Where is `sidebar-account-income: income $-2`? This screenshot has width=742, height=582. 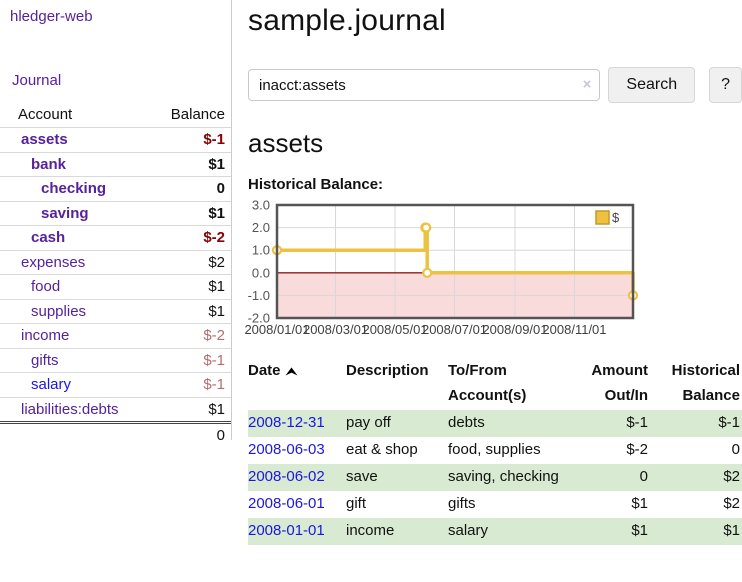 sidebar-account-income: income $-2 is located at coordinates (115, 335).